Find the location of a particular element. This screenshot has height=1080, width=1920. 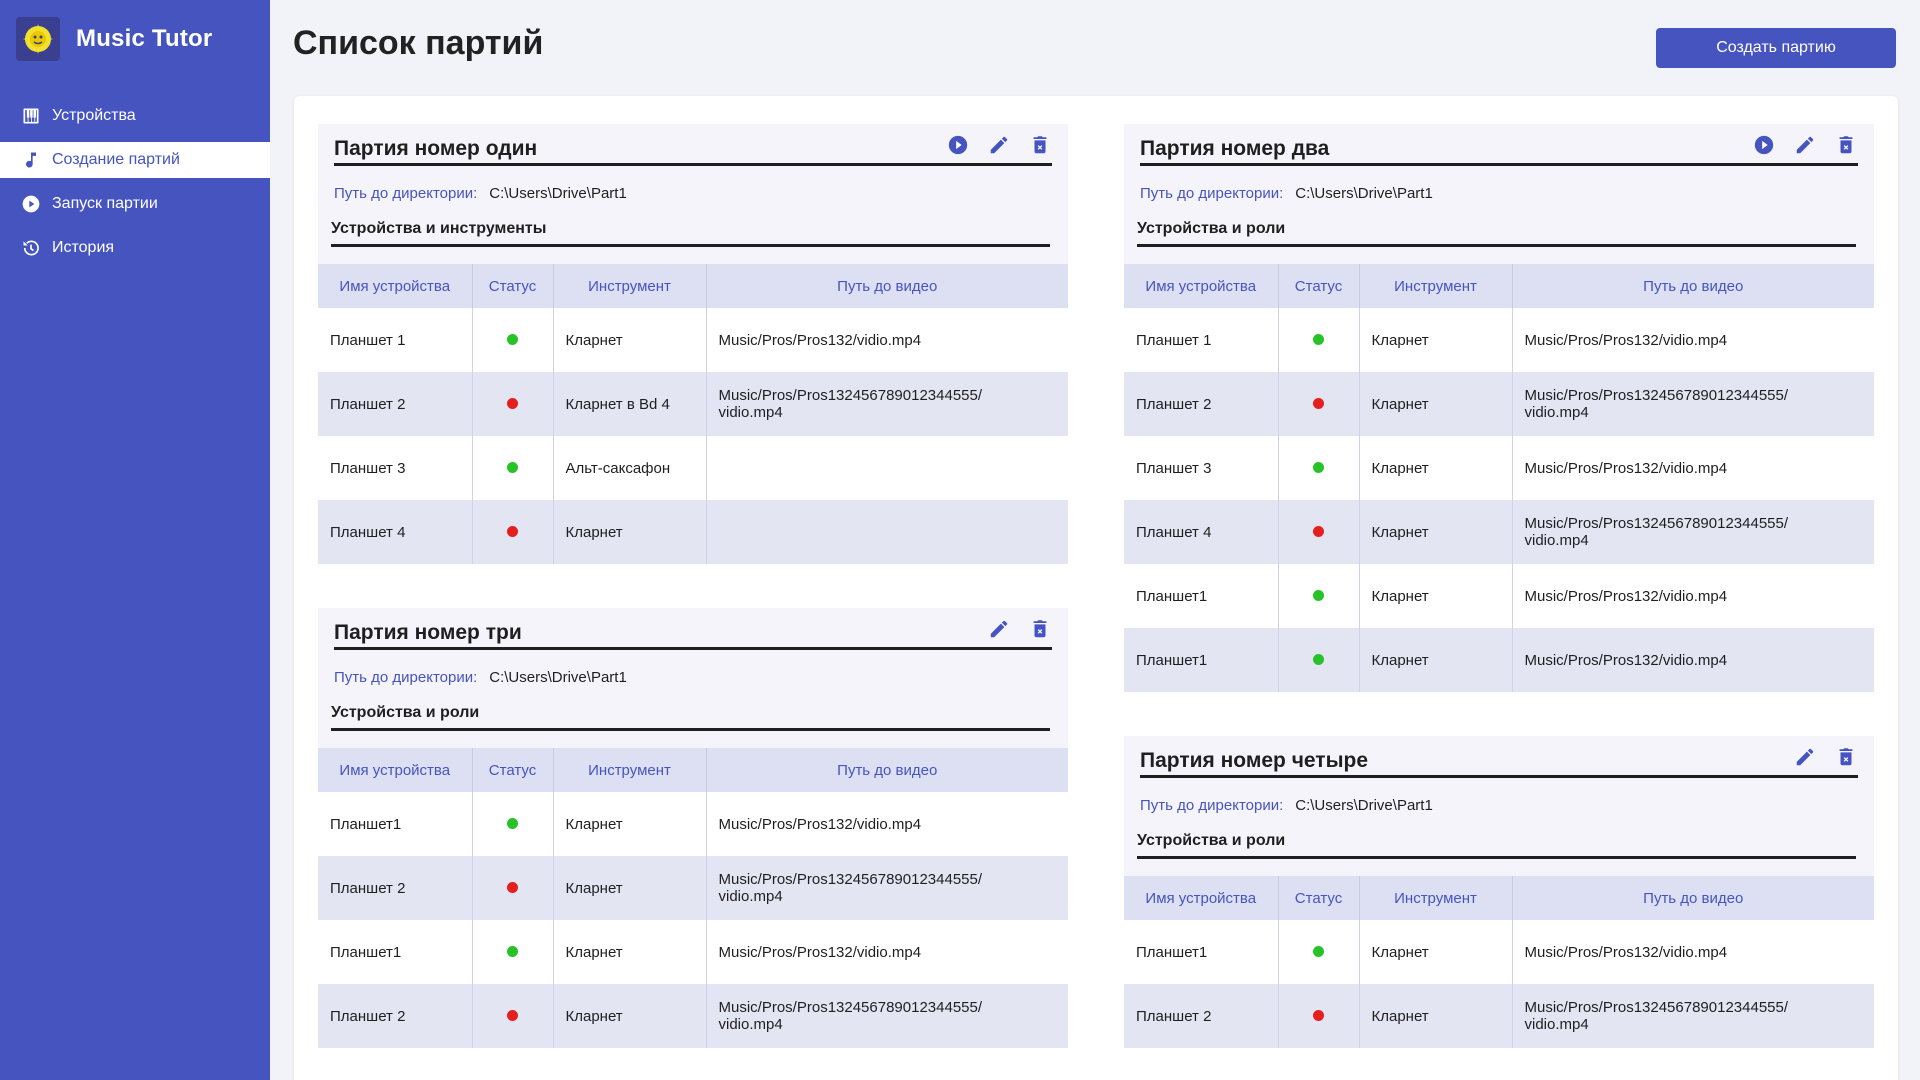

page-title: Список партий is located at coordinates (418, 43).